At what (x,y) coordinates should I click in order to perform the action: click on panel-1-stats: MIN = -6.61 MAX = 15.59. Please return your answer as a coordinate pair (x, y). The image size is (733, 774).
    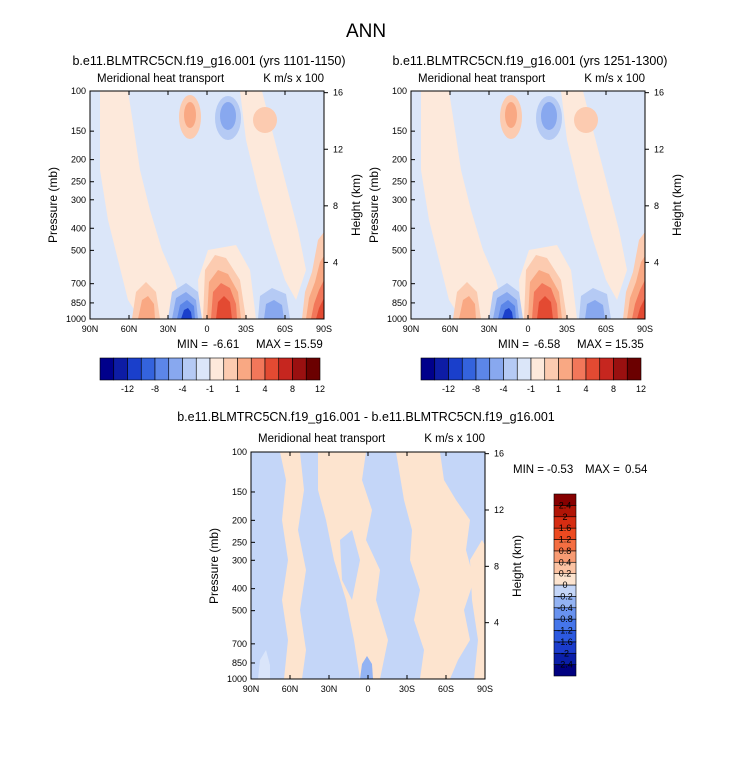
    Looking at the image, I should click on (250, 345).